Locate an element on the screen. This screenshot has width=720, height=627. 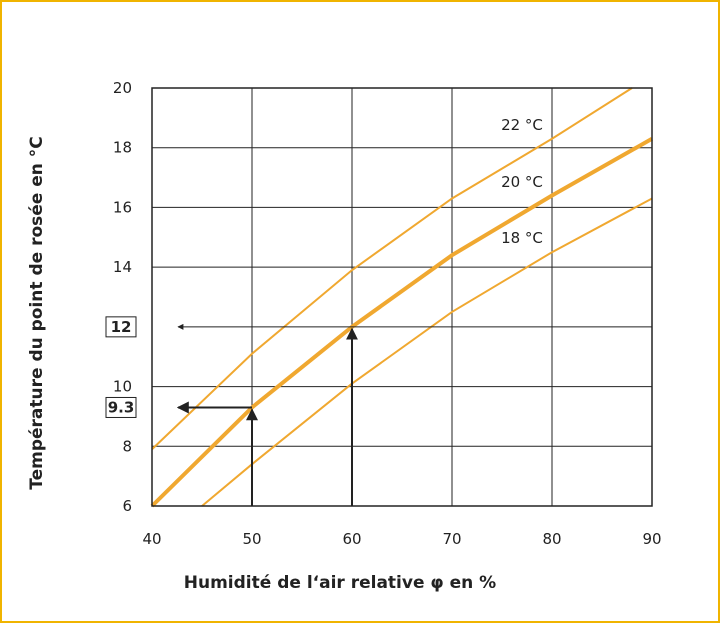
x-tick-label: 40 is located at coordinates (151, 539).